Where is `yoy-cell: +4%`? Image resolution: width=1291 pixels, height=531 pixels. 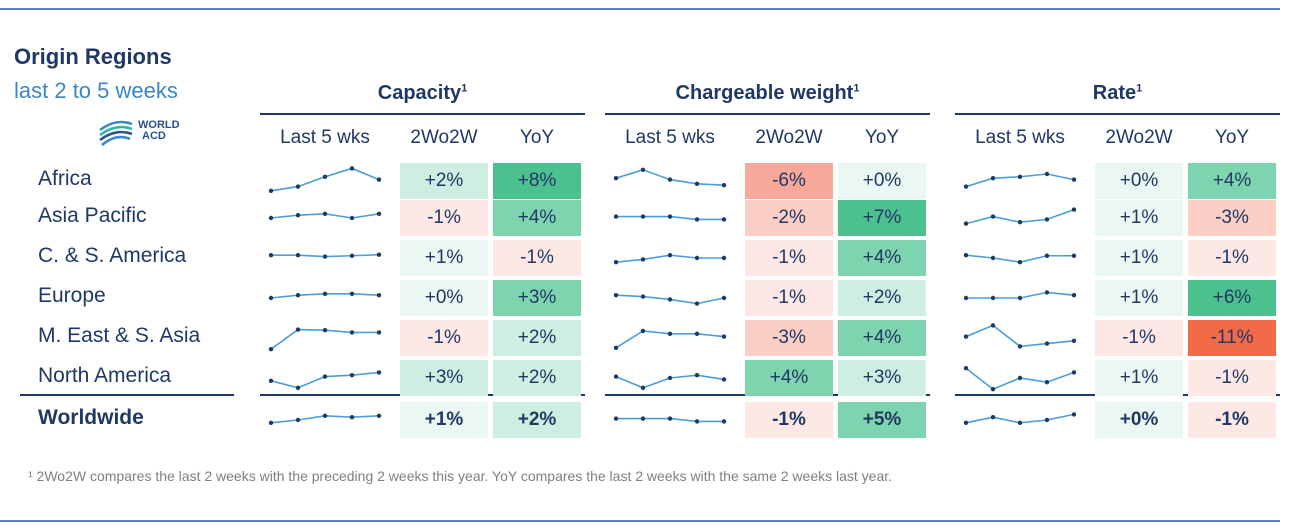 yoy-cell: +4% is located at coordinates (882, 258).